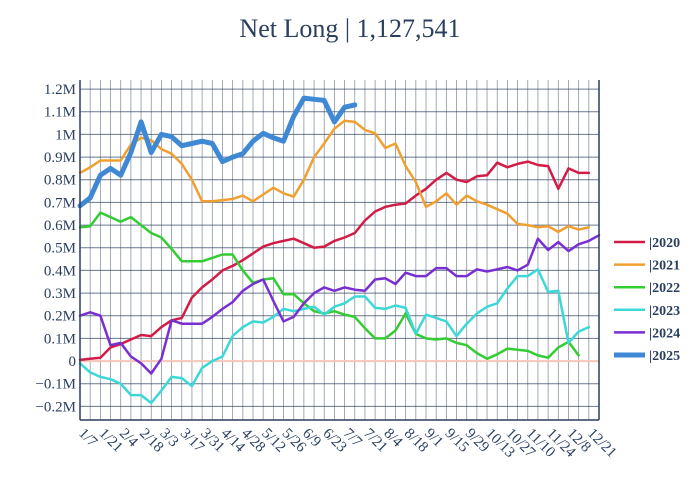  Describe the element at coordinates (60, 226) in the screenshot. I see `y-tick-label: 0.6M` at that location.